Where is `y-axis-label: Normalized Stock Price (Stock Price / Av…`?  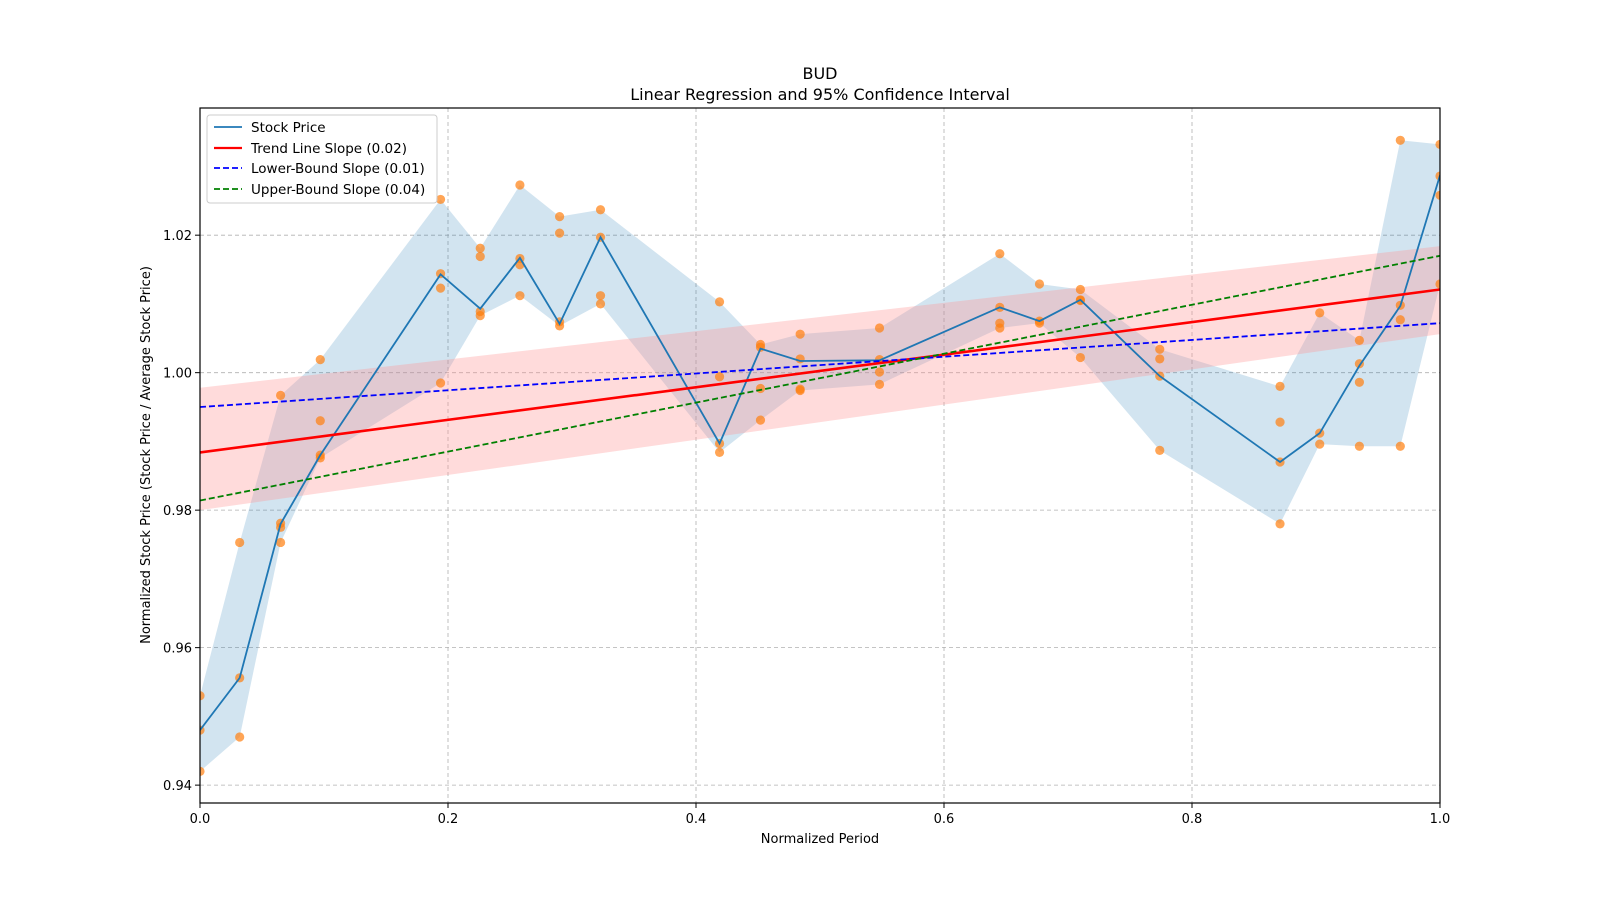 y-axis-label: Normalized Stock Price (Stock Price / Av… is located at coordinates (146, 455).